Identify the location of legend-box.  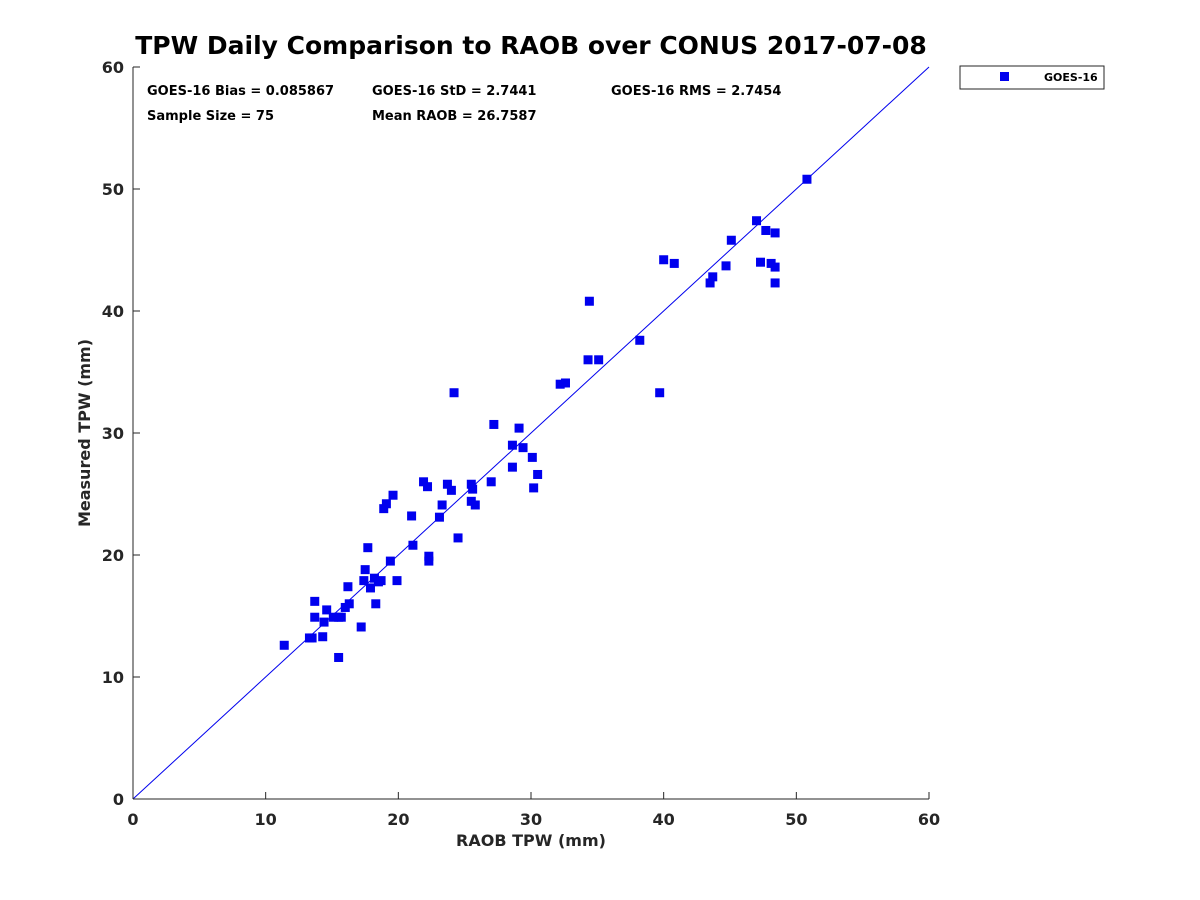
(1032, 77).